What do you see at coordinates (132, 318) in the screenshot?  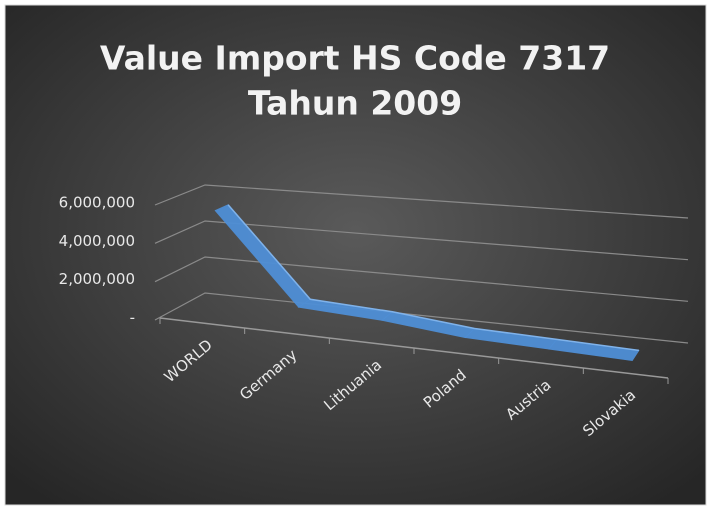 I see `y-tick-label: -` at bounding box center [132, 318].